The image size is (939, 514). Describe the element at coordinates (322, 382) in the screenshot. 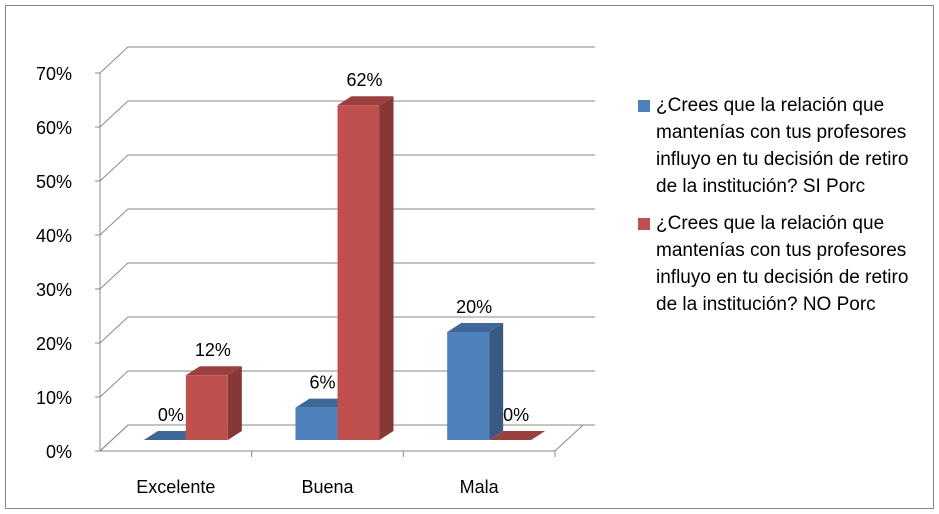

I see `data-label: 6%` at that location.